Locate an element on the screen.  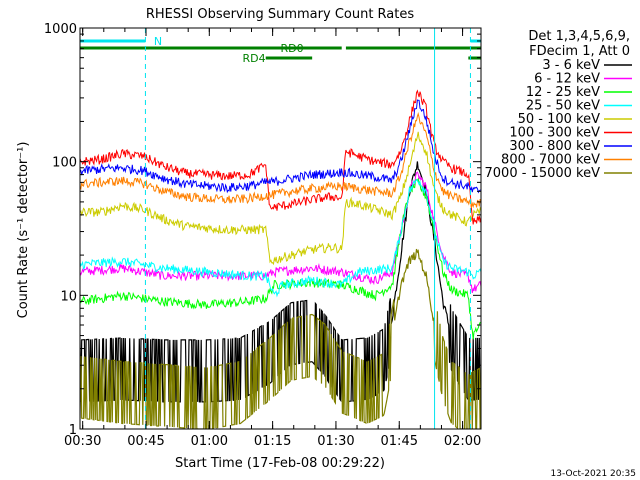
y-tick-label-3: 1000 is located at coordinates (60, 29).